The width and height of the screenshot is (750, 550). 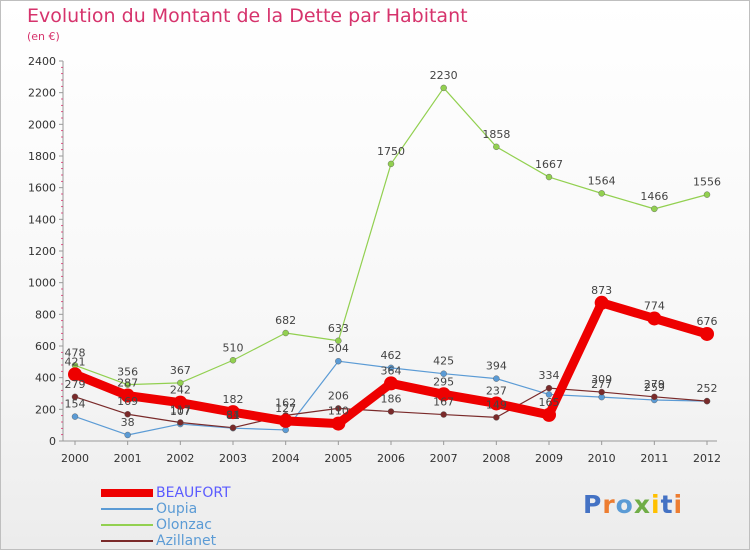 I want to click on logo-letter: x, so click(x=642, y=504).